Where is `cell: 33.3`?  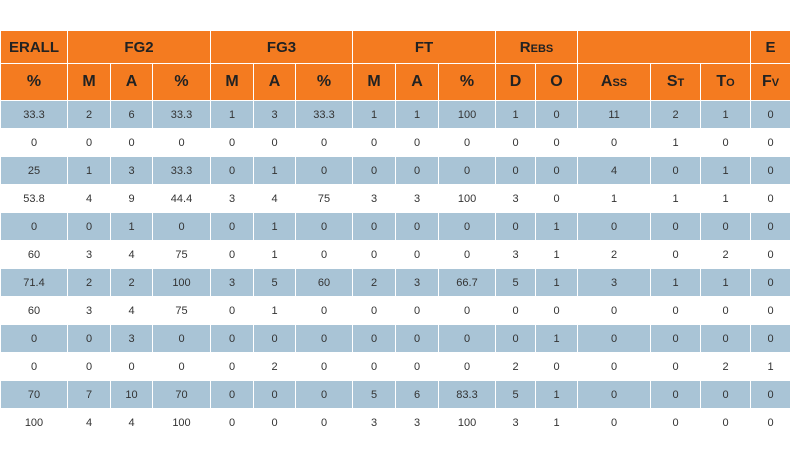
cell: 33.3 is located at coordinates (324, 114).